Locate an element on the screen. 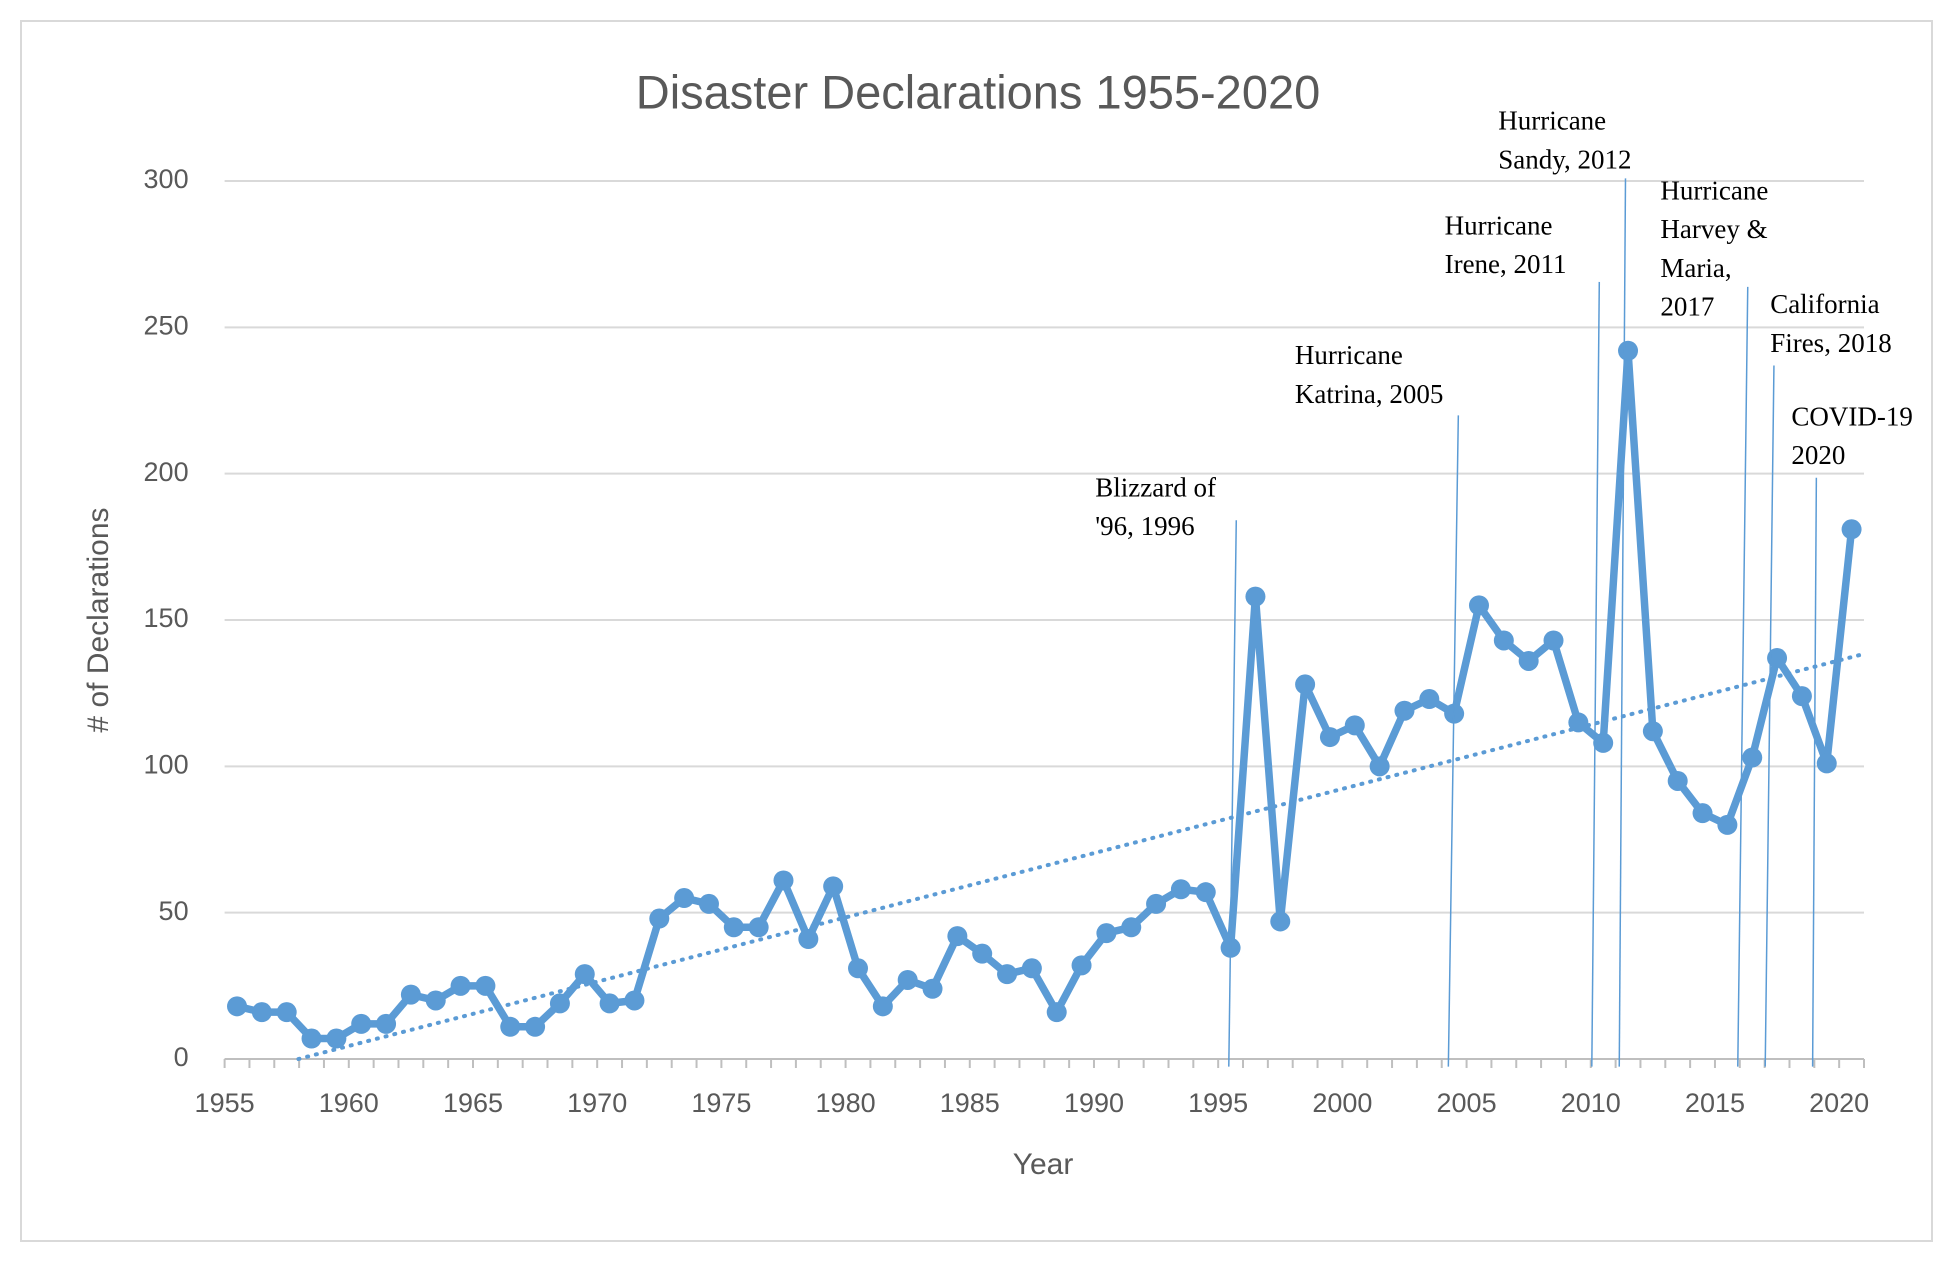  annotation-text: '96, 1996 is located at coordinates (1144, 526).